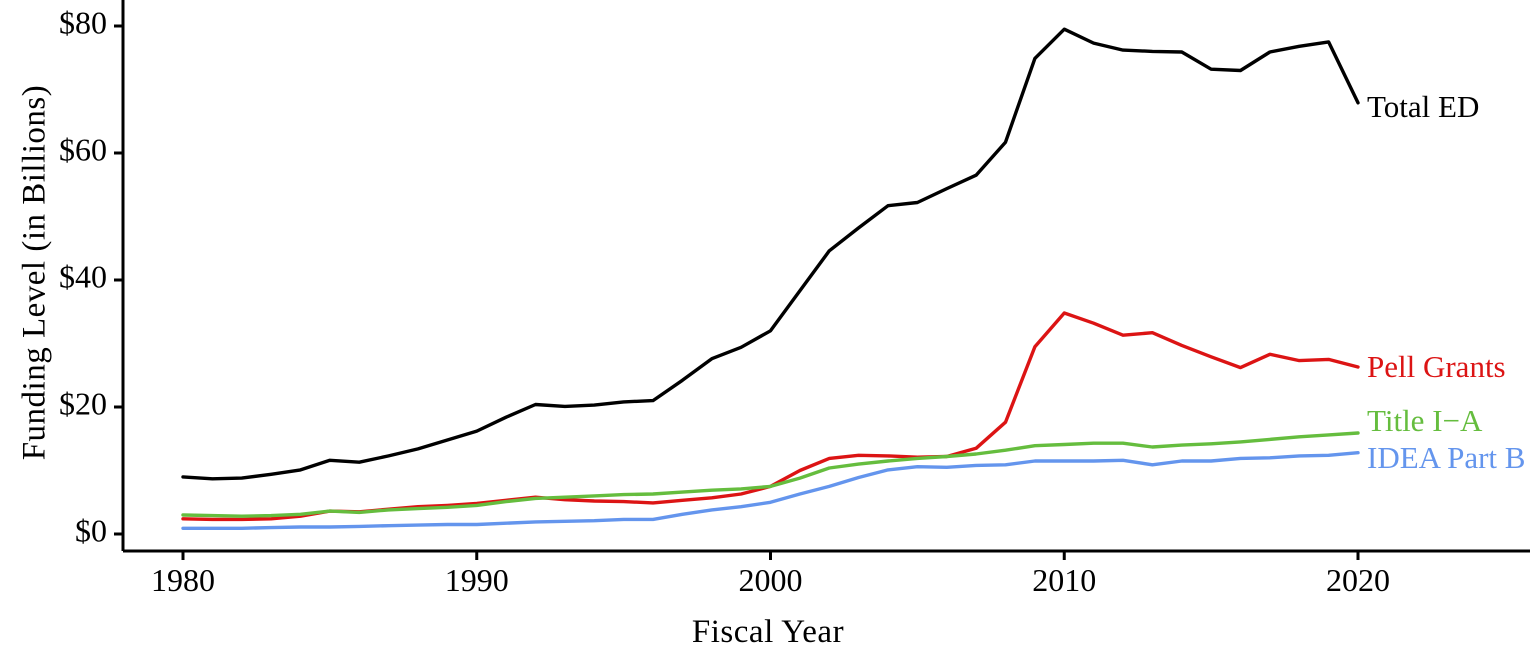 The image size is (1538, 657). I want to click on series-label-total-ed: Total ED, so click(1423, 106).